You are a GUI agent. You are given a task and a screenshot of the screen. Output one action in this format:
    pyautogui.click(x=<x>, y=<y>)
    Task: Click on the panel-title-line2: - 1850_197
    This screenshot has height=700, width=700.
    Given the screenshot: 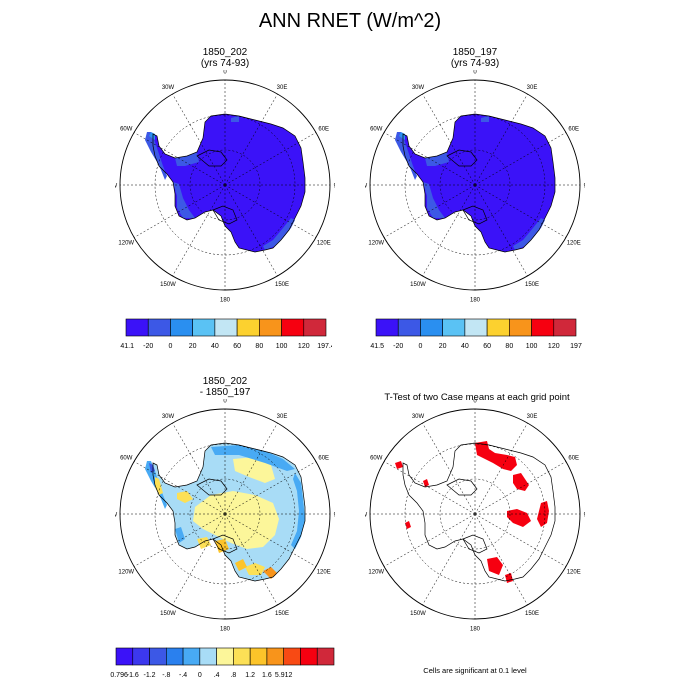 What is the action you would take?
    pyautogui.click(x=225, y=392)
    